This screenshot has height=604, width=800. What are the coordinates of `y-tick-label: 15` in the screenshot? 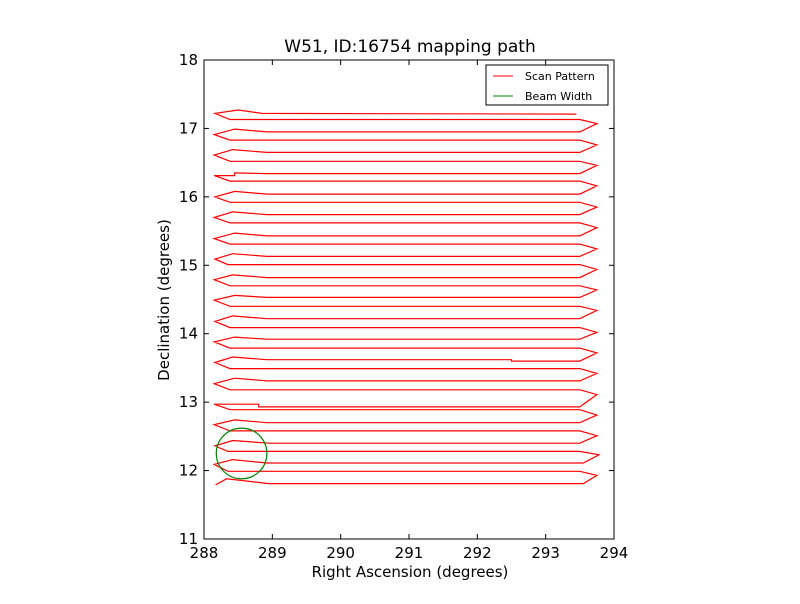 It's located at (188, 265).